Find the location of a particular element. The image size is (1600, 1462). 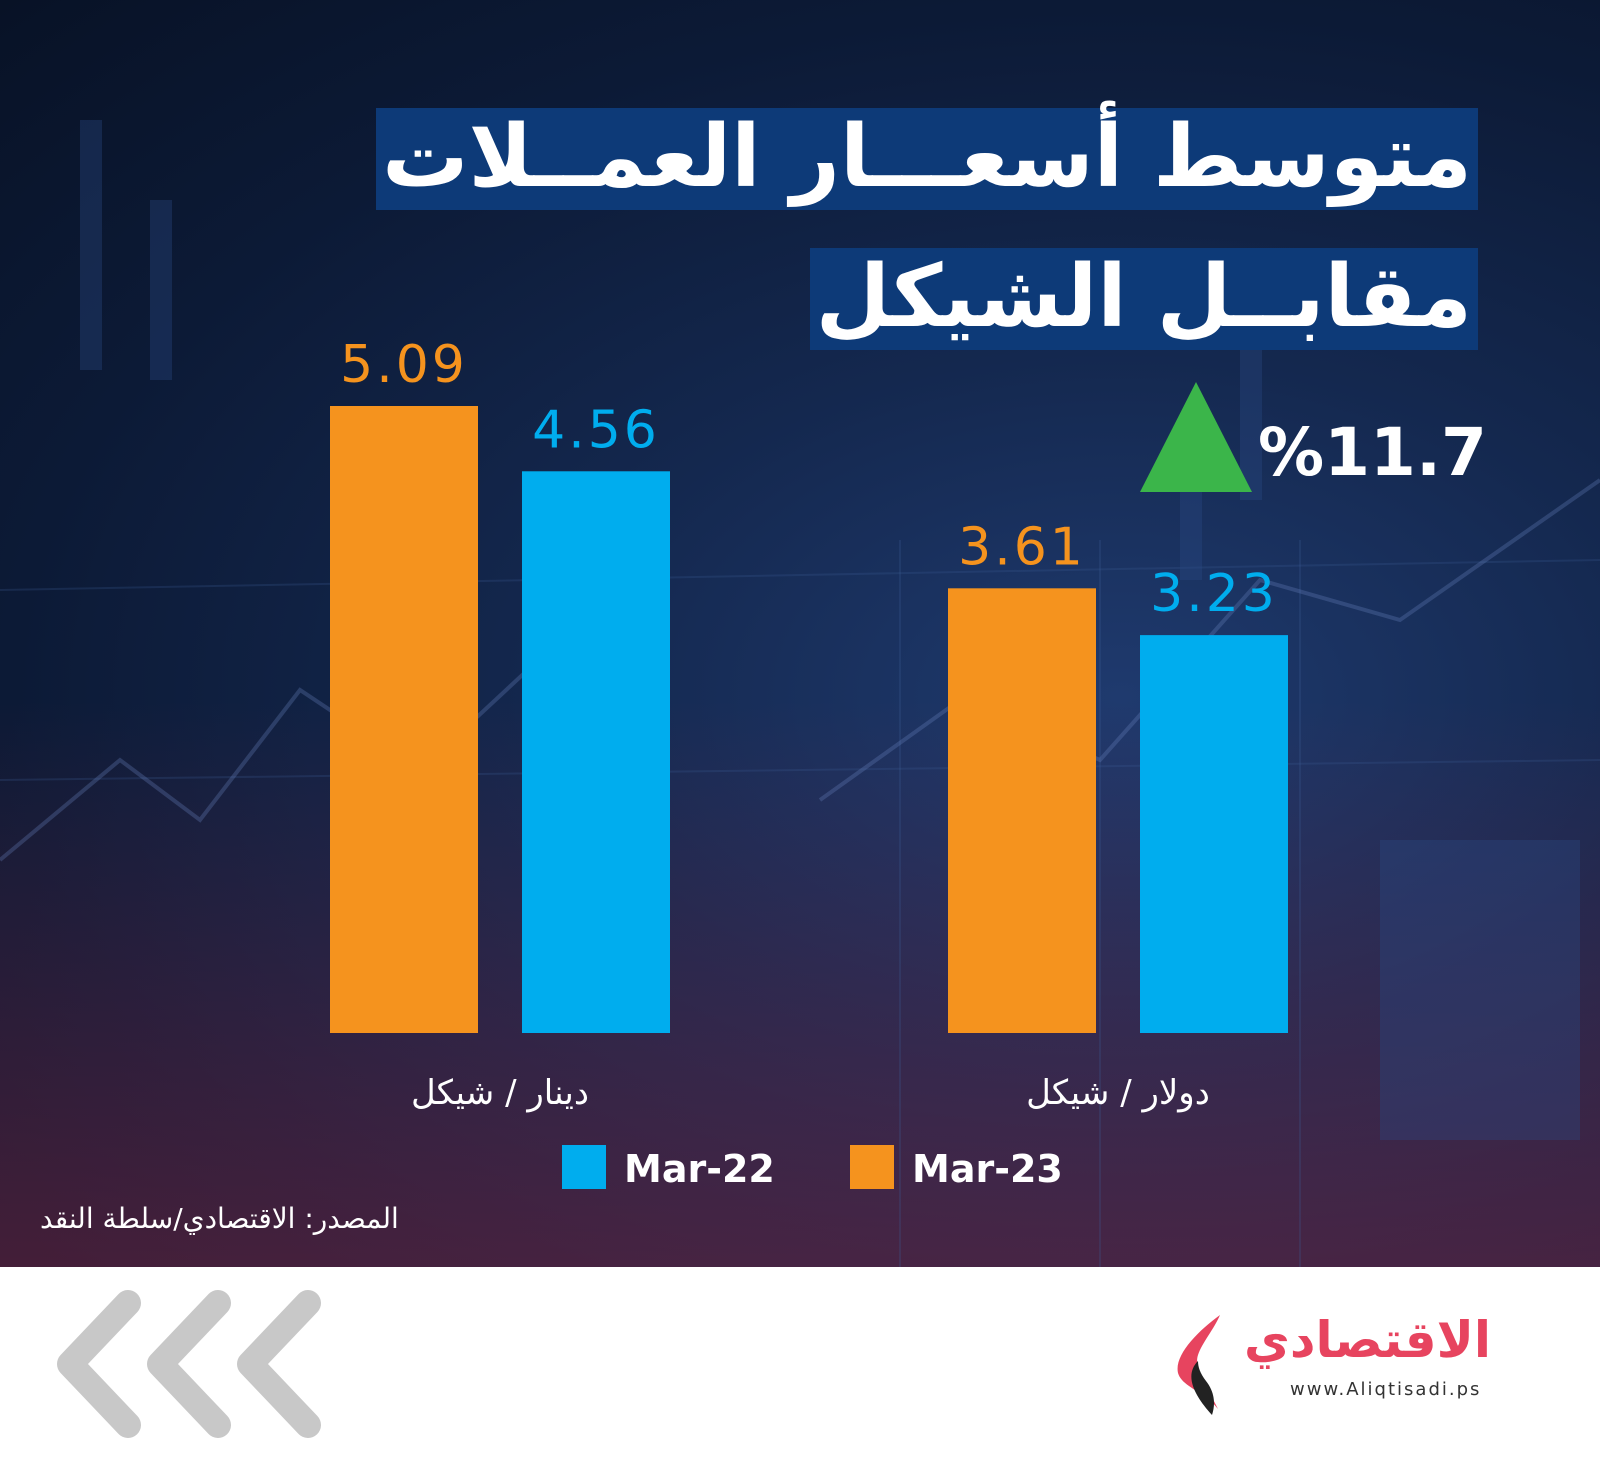

logo-text: الاقتصادي is located at coordinates (1368, 1340).